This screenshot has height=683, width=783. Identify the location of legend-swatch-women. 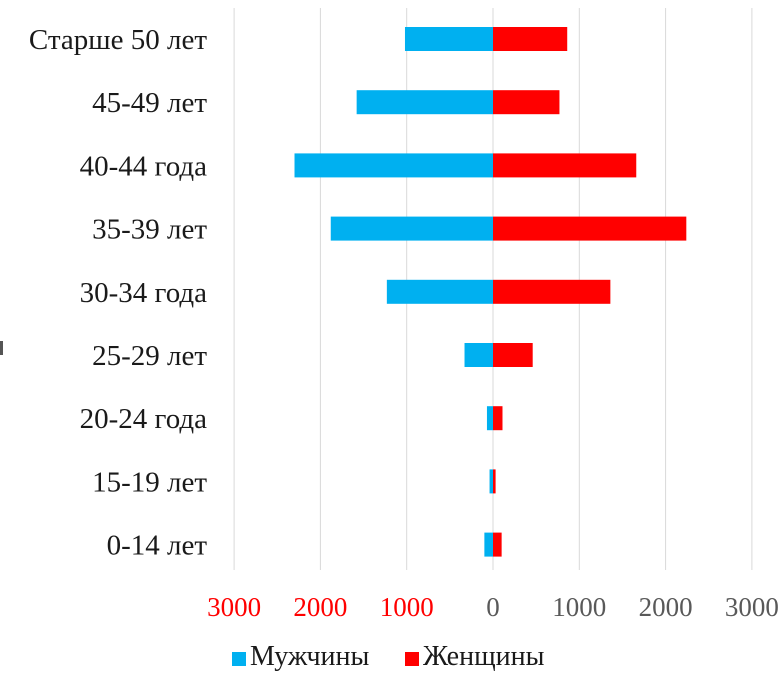
(412, 659).